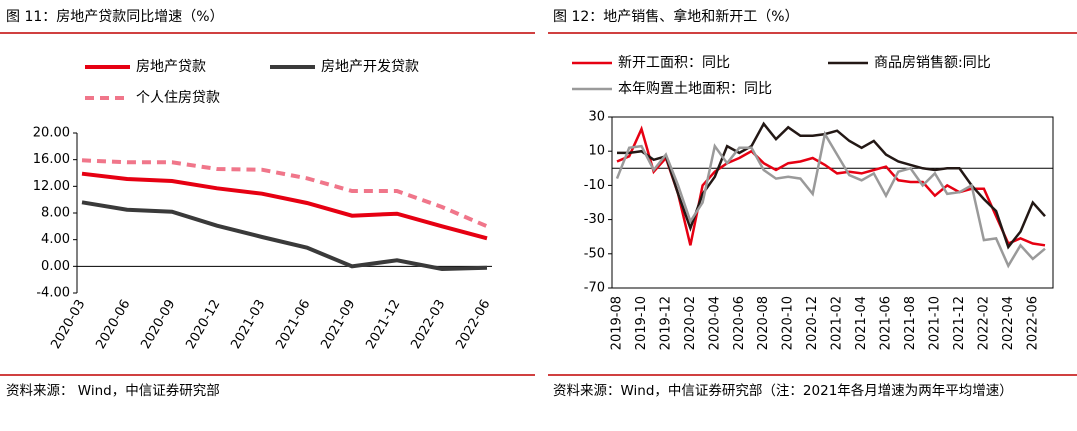 The image size is (1077, 431). I want to click on y-tick-label: 20.00, so click(51, 133).